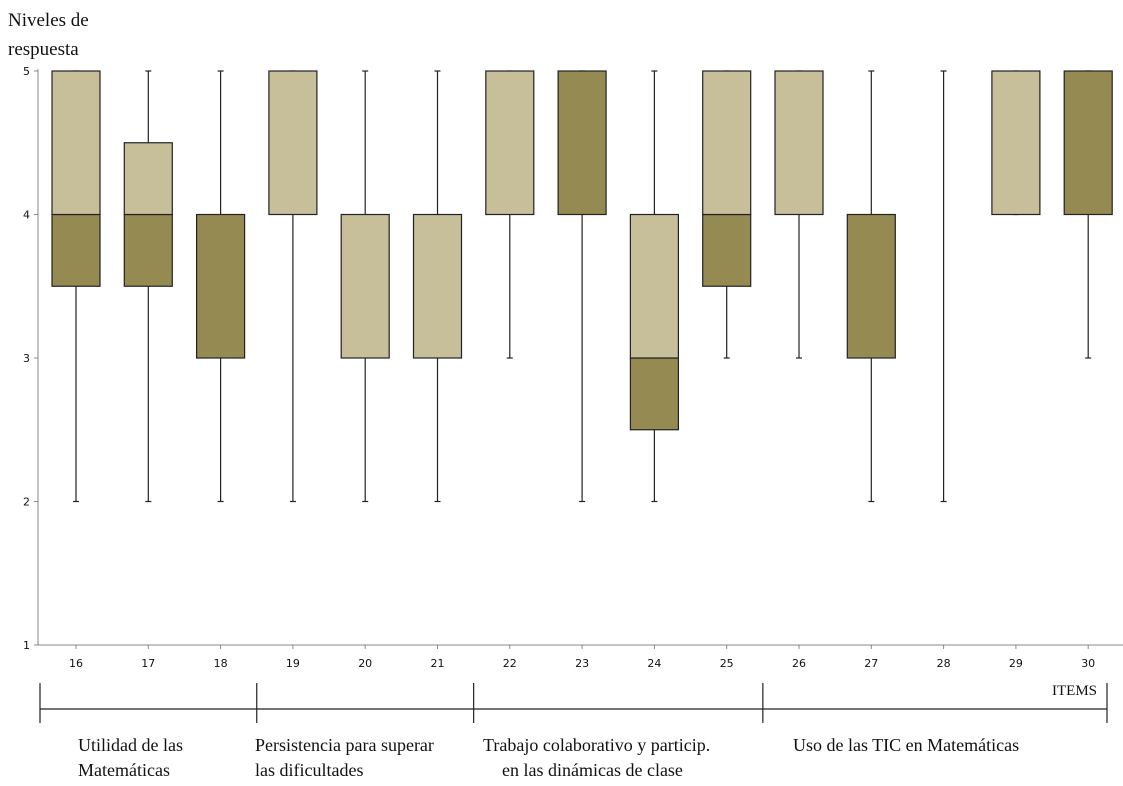 The width and height of the screenshot is (1123, 786). What do you see at coordinates (365, 663) in the screenshot?
I see `x-tick-label: 20` at bounding box center [365, 663].